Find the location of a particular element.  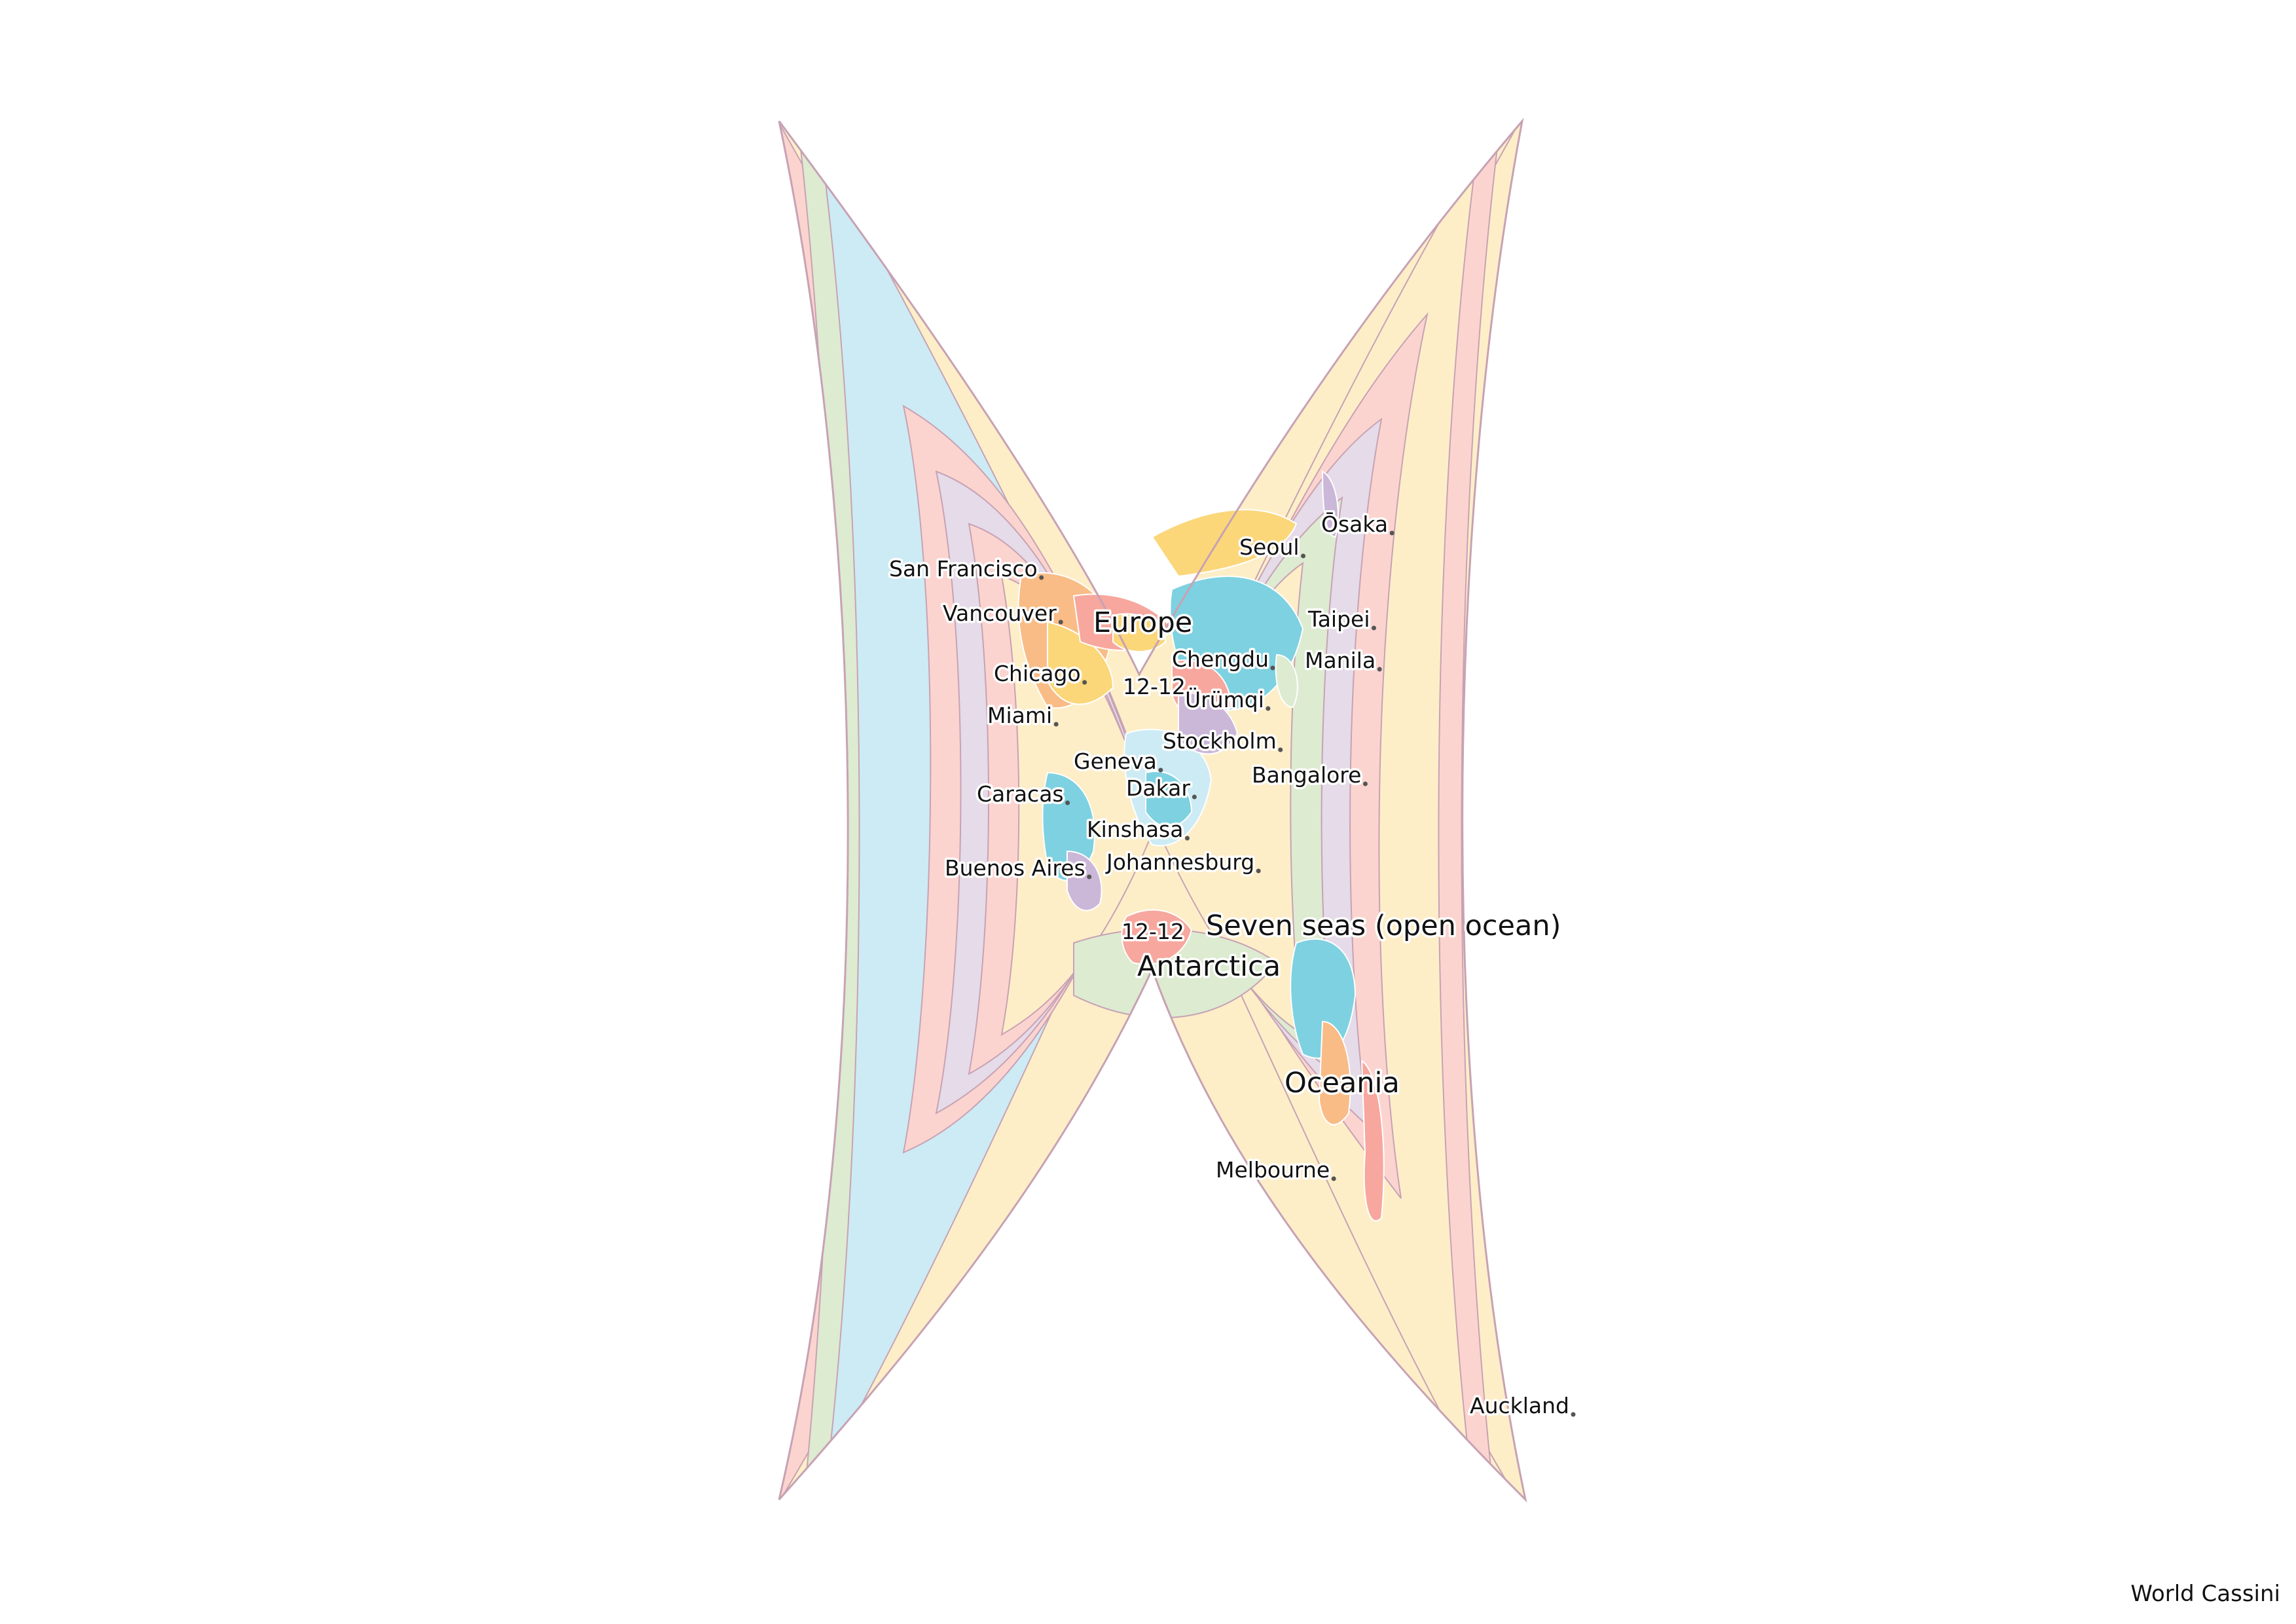

east-africa-landmass is located at coordinates (1208, 723).